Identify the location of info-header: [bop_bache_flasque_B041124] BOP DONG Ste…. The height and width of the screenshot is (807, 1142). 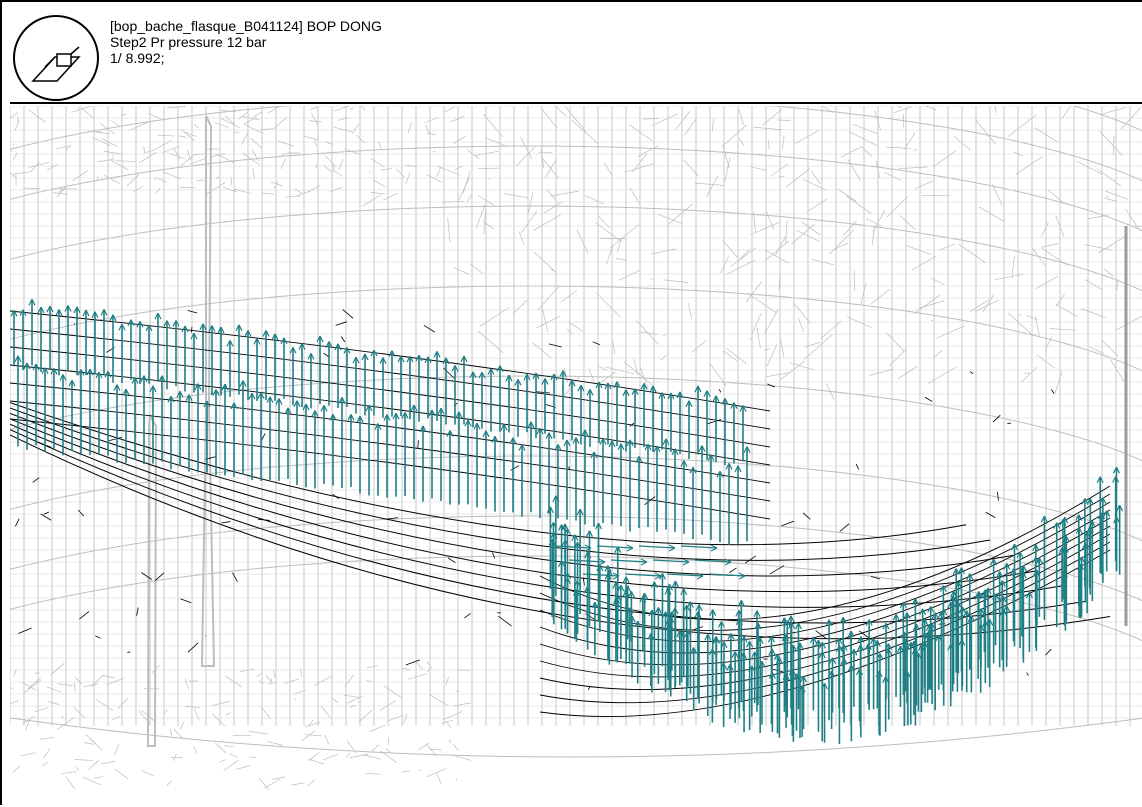
(576, 54).